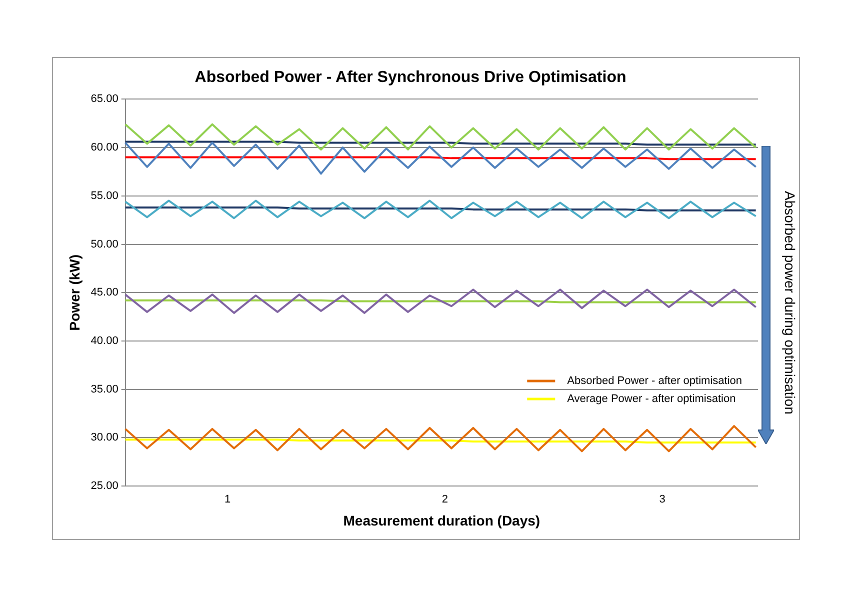  What do you see at coordinates (445, 500) in the screenshot?
I see `x-tick-label: 2` at bounding box center [445, 500].